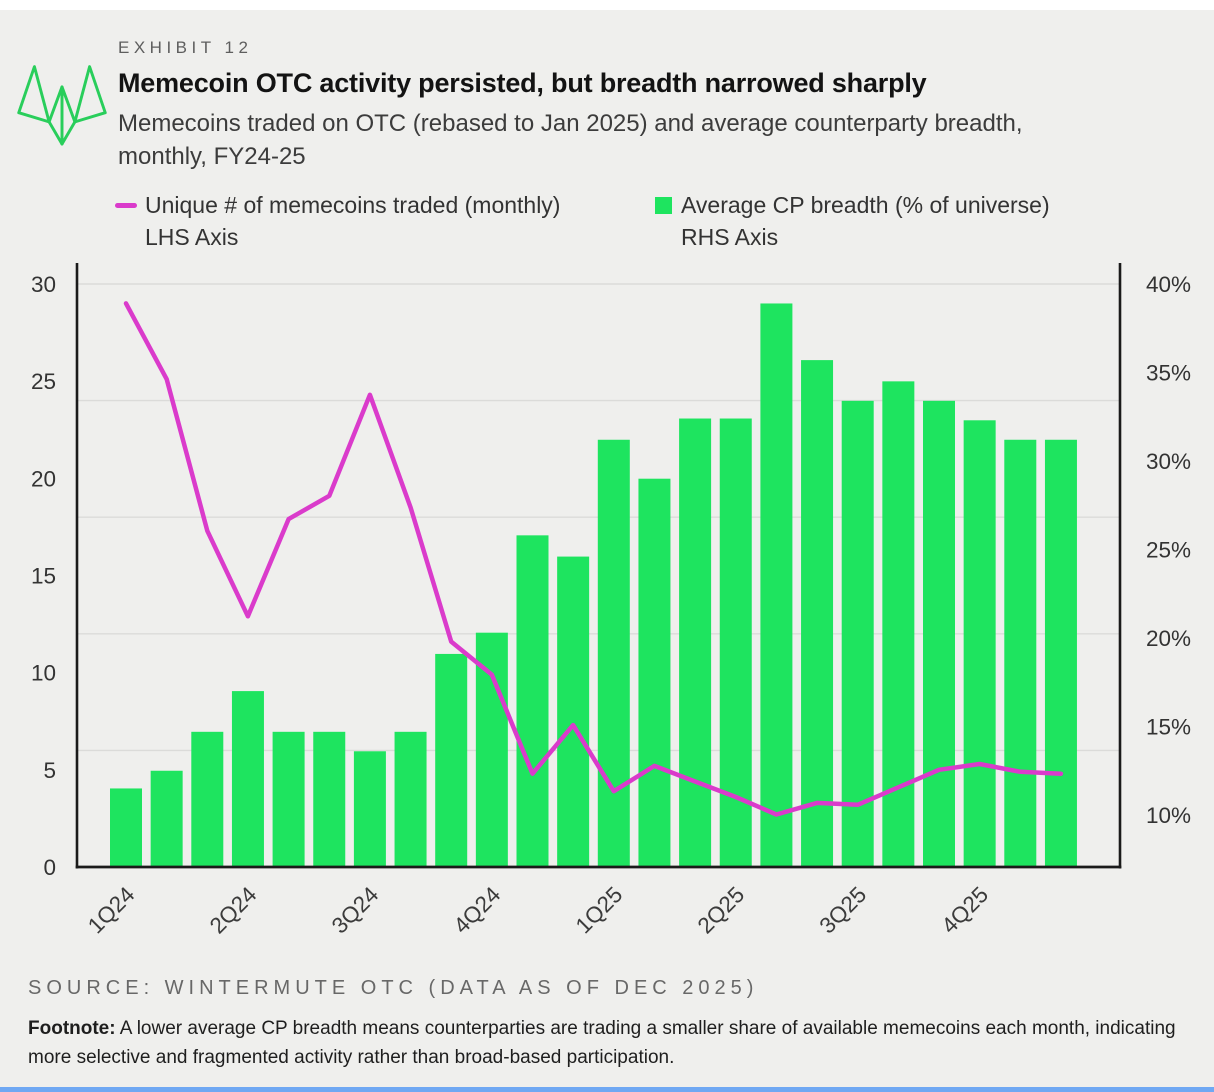 The image size is (1214, 1092). Describe the element at coordinates (1168, 815) in the screenshot. I see `right-axis-tick-label: 10%` at that location.